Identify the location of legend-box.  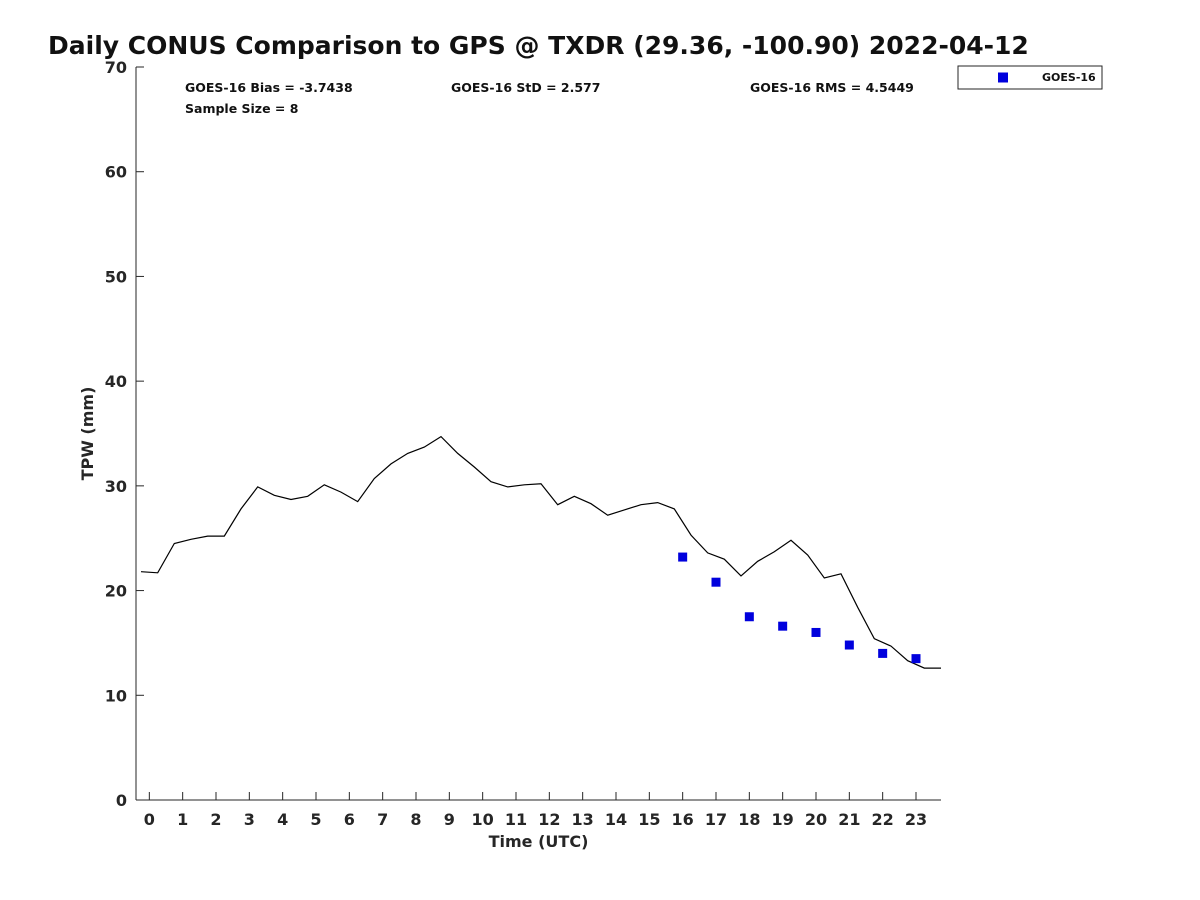
(1030, 77).